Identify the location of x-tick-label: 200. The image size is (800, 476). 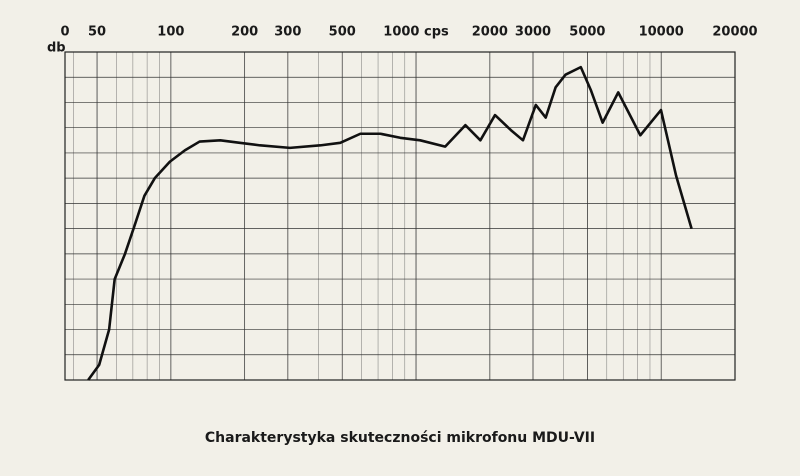
(244, 32).